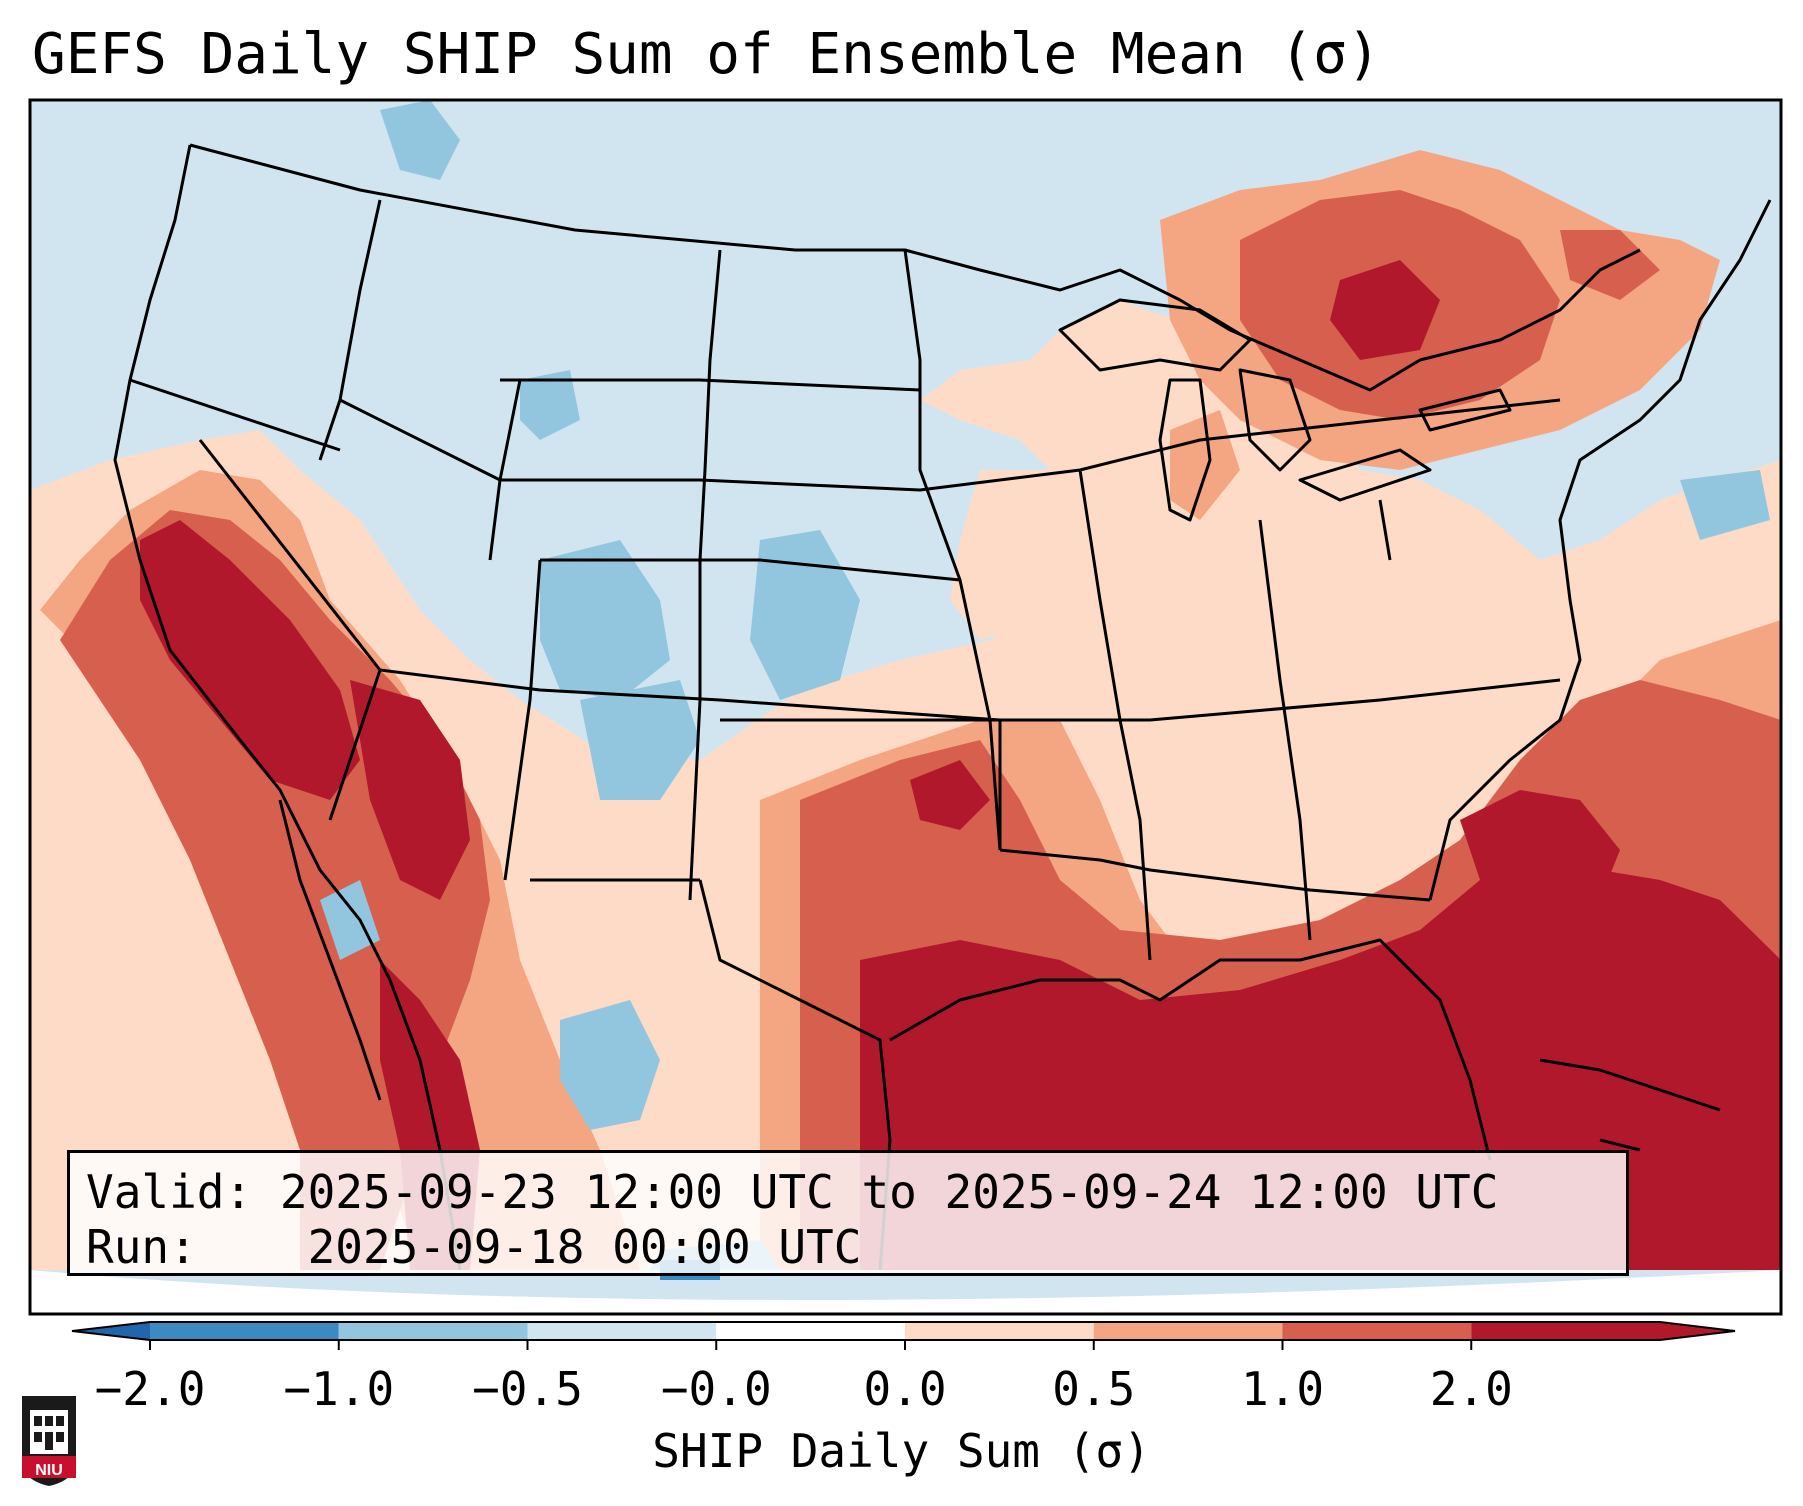 The width and height of the screenshot is (1803, 1506). Describe the element at coordinates (169, 1192) in the screenshot. I see `valid-label: Valid:` at that location.